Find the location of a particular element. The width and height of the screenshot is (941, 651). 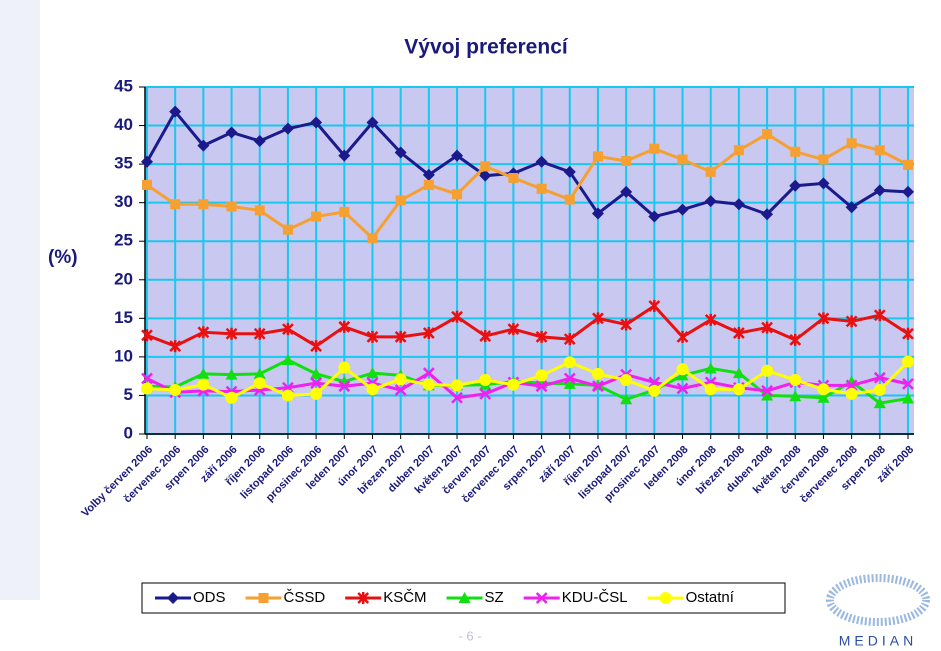

chart-title: Vývoj preferencí is located at coordinates (486, 47).